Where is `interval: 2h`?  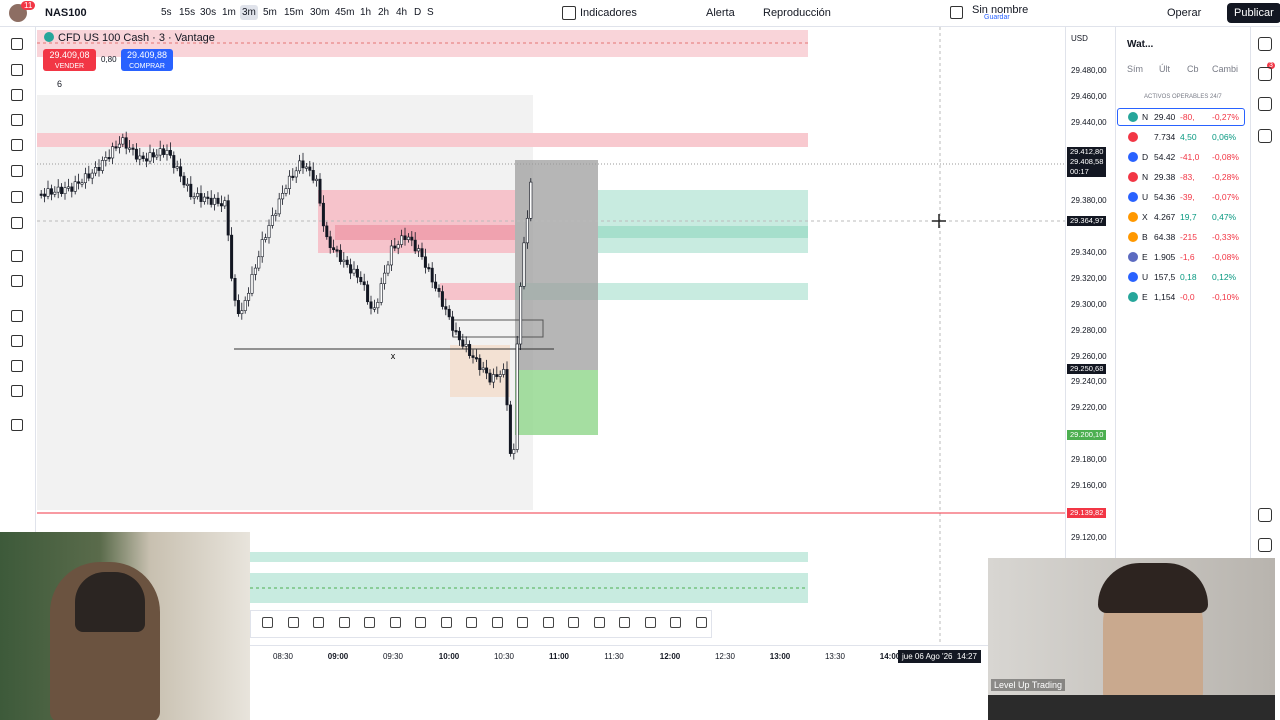
interval: 2h is located at coordinates (384, 12).